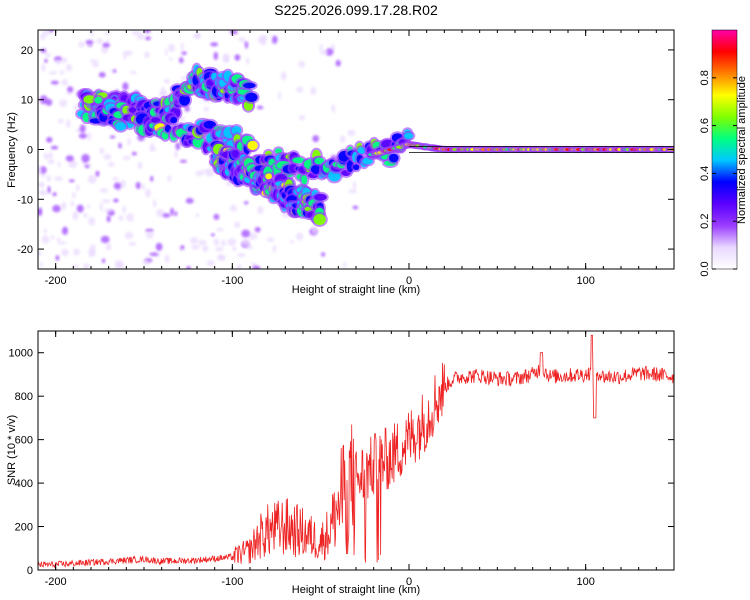 Image resolution: width=750 pixels, height=600 pixels. What do you see at coordinates (409, 582) in the screenshot?
I see `snr-x-tick-label: 0` at bounding box center [409, 582].